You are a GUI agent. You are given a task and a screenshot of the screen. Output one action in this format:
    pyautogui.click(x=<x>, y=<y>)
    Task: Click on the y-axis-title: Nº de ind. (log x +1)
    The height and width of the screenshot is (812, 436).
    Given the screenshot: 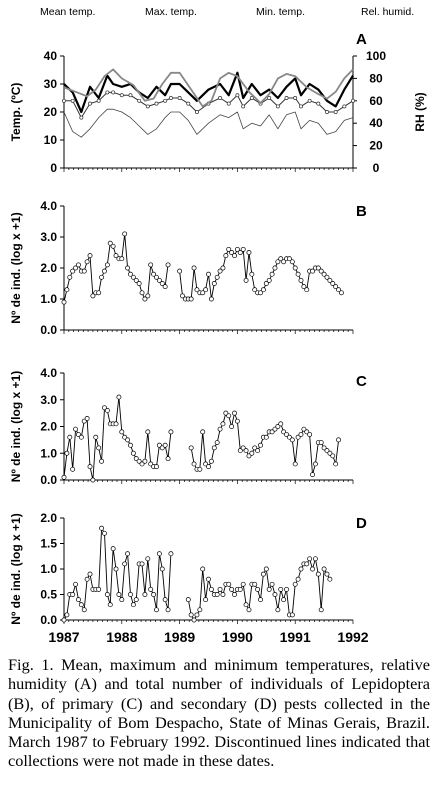 What is the action you would take?
    pyautogui.click(x=16, y=426)
    